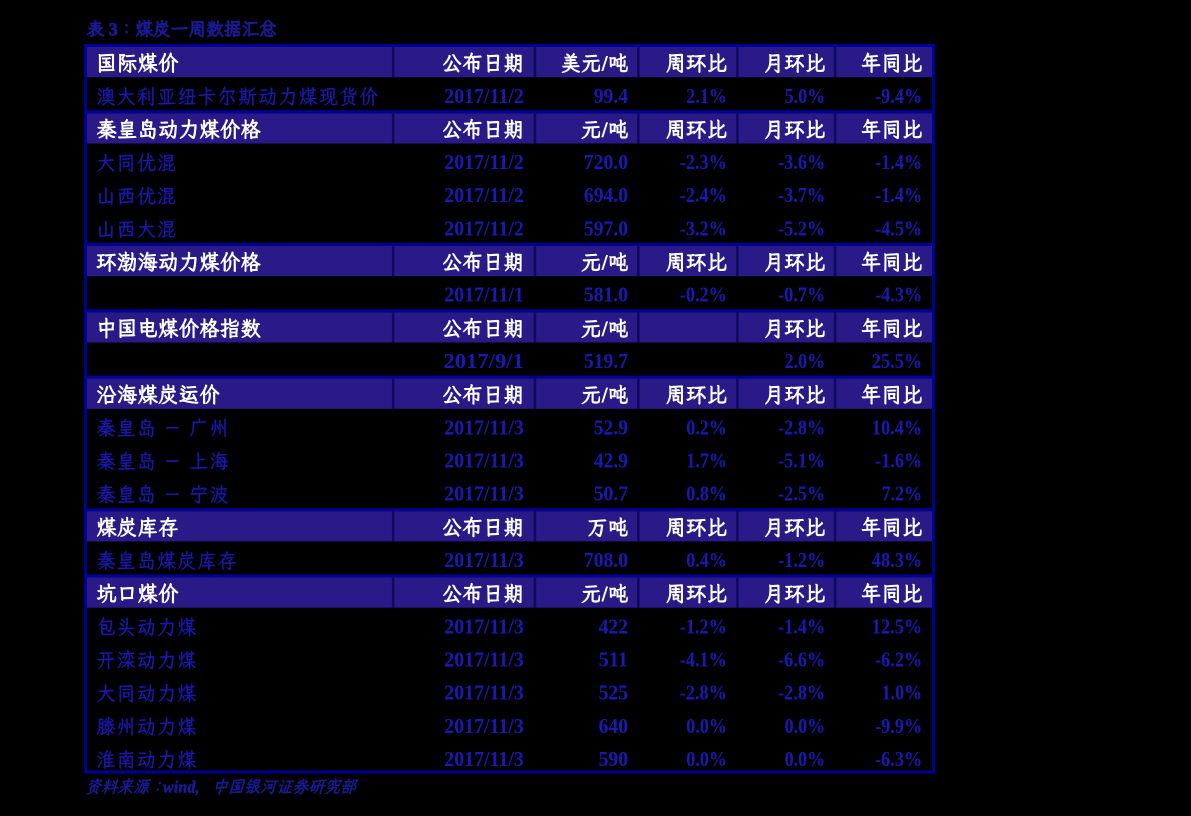  What do you see at coordinates (703, 228) in the screenshot?
I see `svg-text: -3.2%` at bounding box center [703, 228].